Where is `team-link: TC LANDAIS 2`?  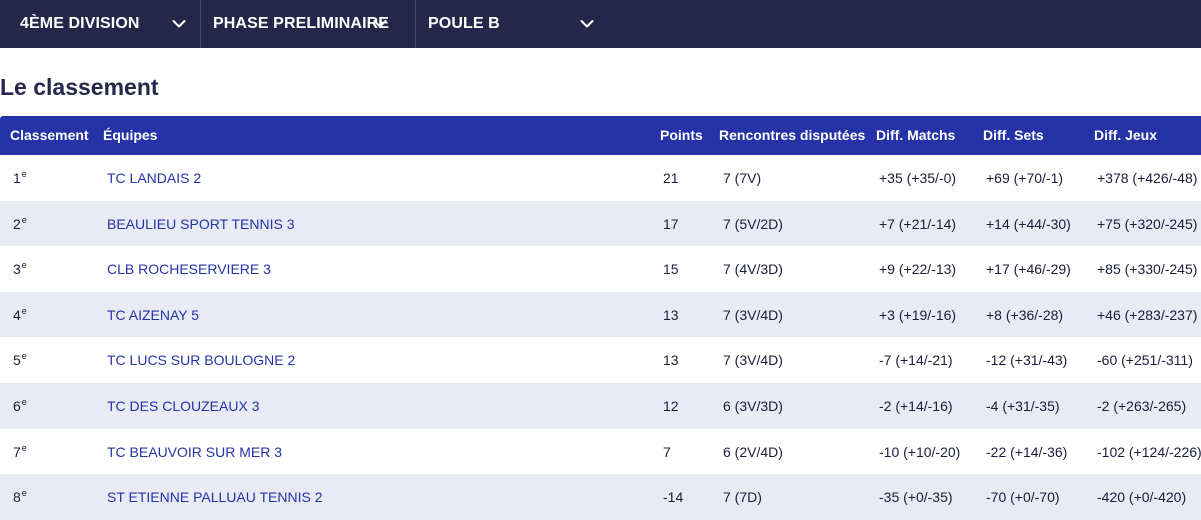
team-link: TC LANDAIS 2 is located at coordinates (154, 178).